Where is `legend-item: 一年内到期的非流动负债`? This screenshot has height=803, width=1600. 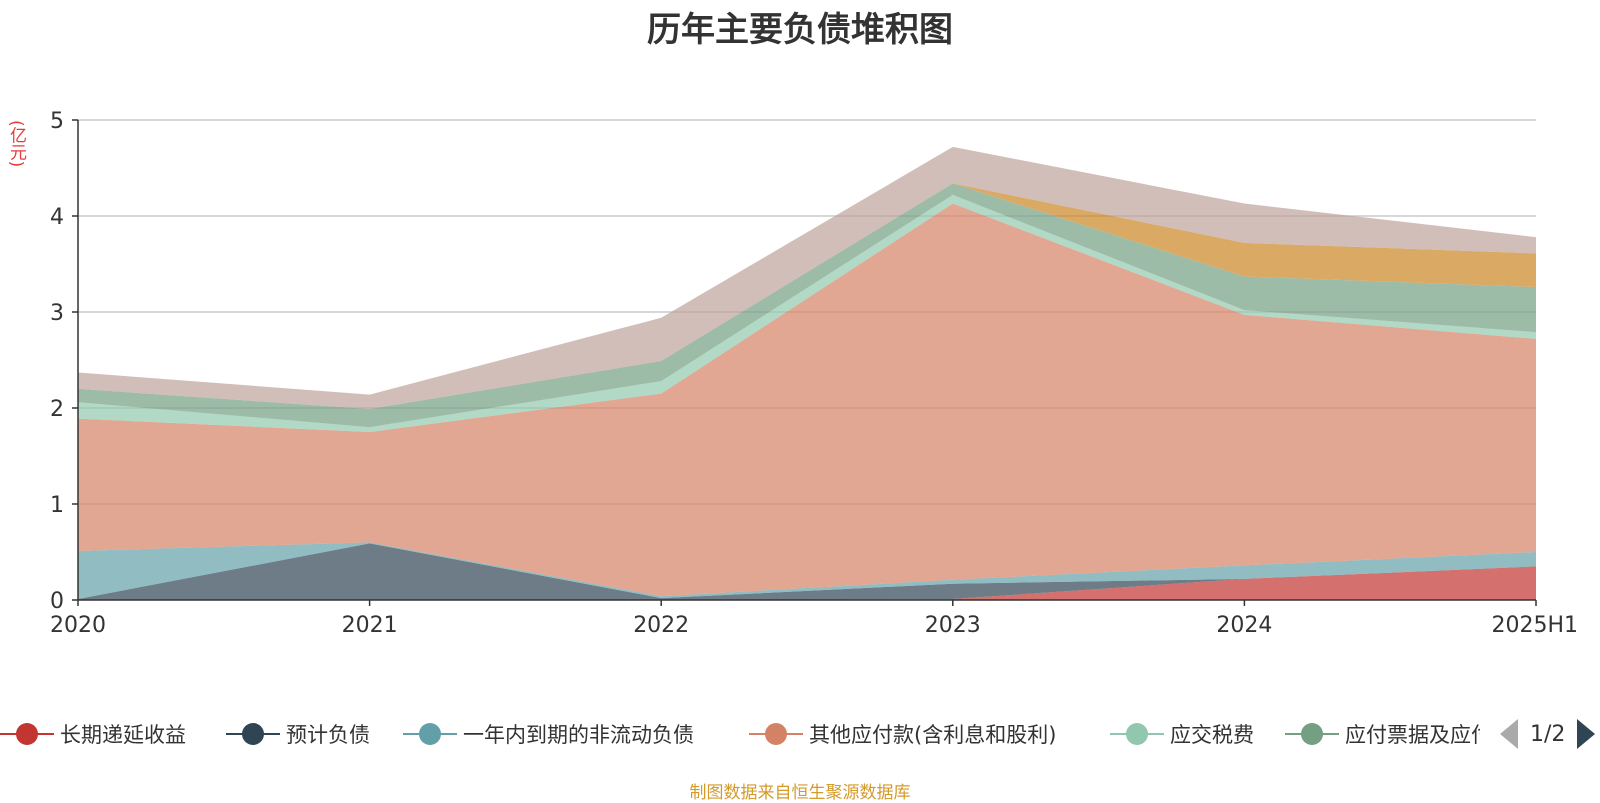
legend-item: 一年内到期的非流动负债 is located at coordinates (548, 734).